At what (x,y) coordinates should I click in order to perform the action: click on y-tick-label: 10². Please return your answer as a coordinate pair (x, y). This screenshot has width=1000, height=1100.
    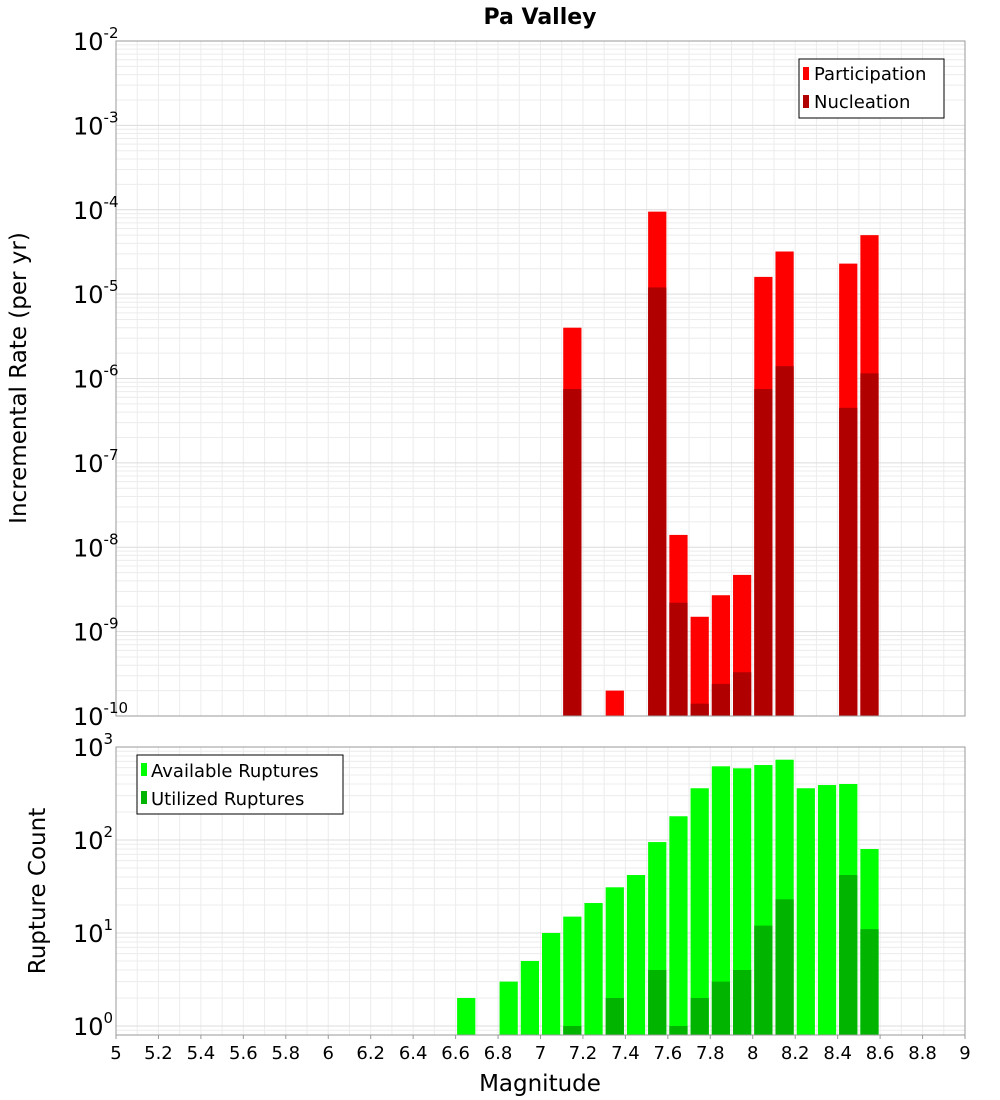
    Looking at the image, I should click on (93, 839).